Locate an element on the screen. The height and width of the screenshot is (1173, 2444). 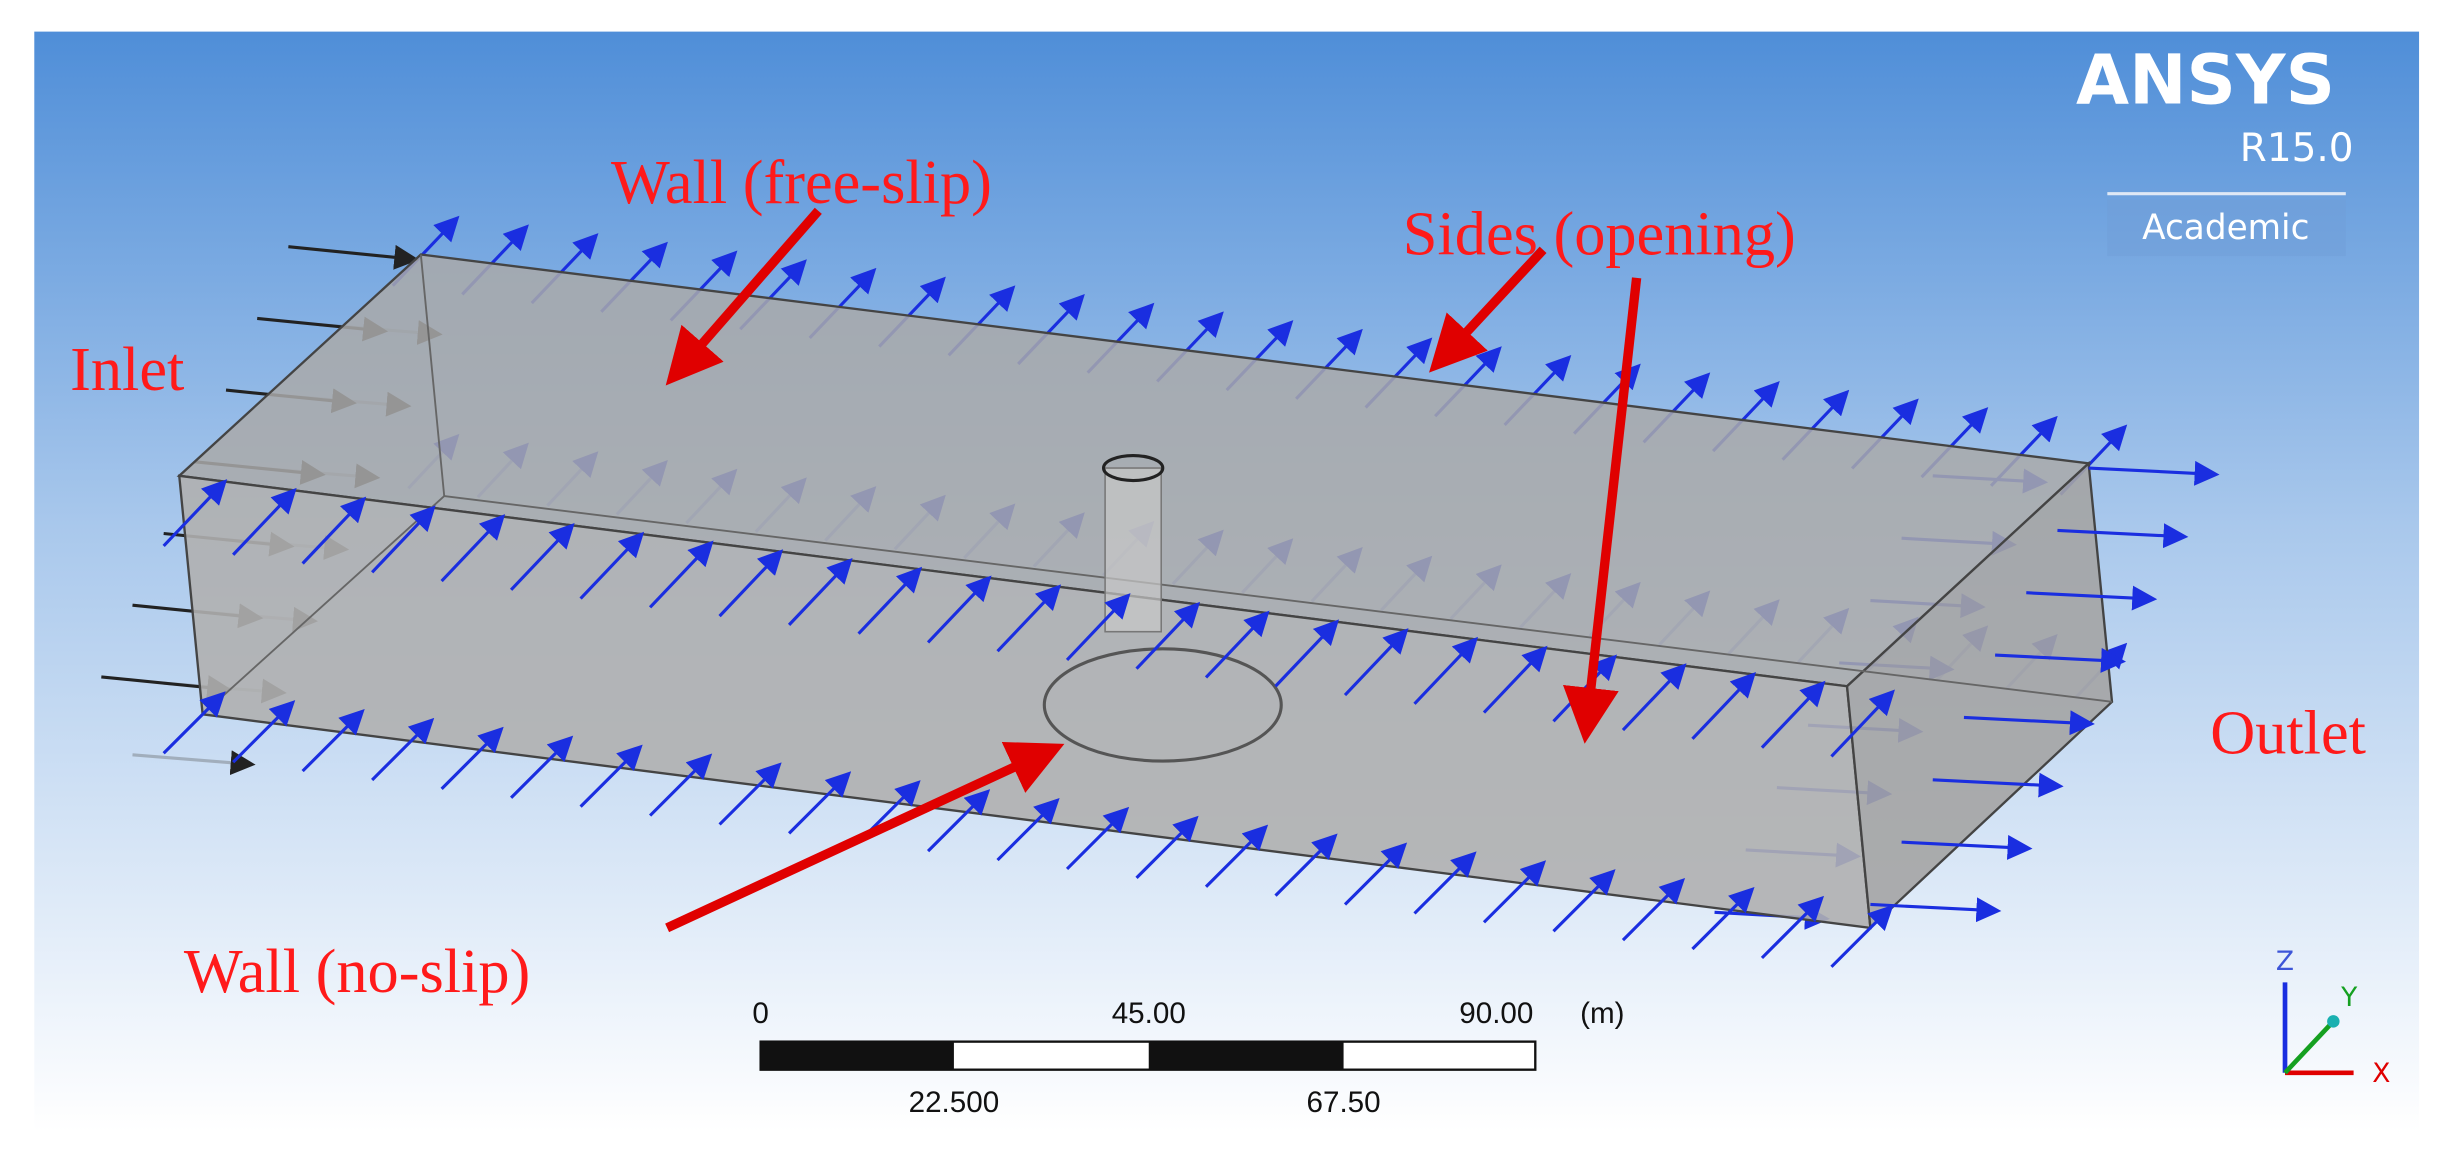
label: Inlet is located at coordinates (127, 369).